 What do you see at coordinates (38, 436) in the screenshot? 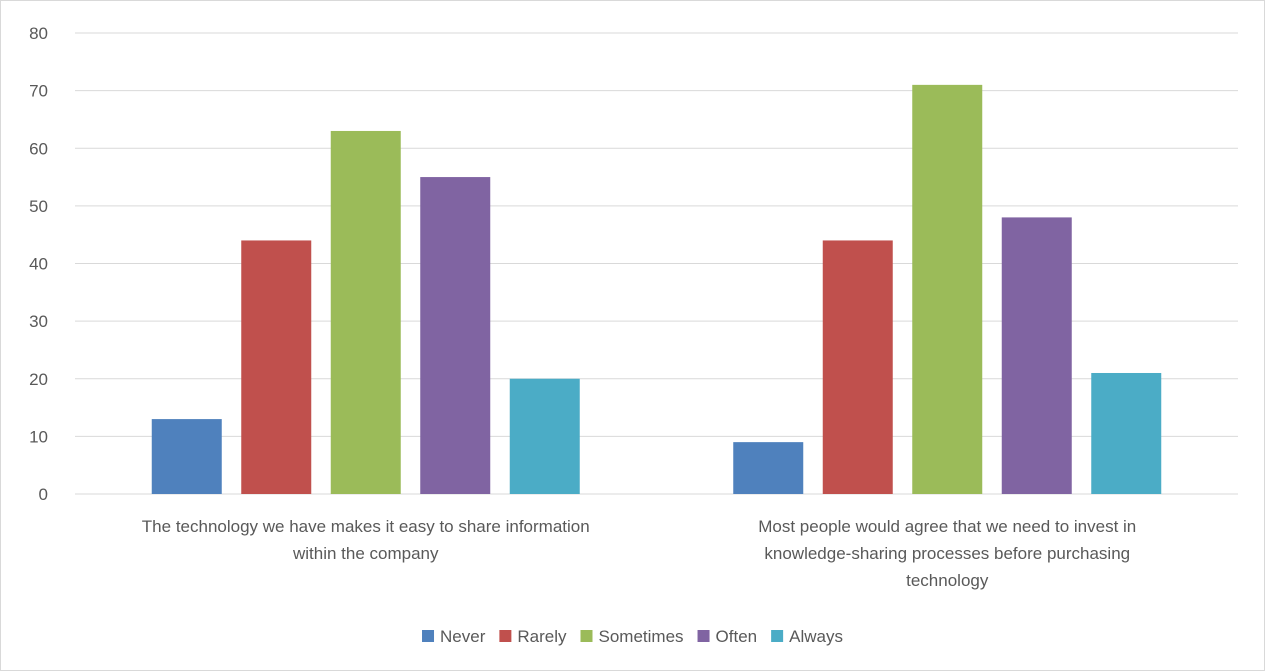
I see `y-tick-label-10: 10` at bounding box center [38, 436].